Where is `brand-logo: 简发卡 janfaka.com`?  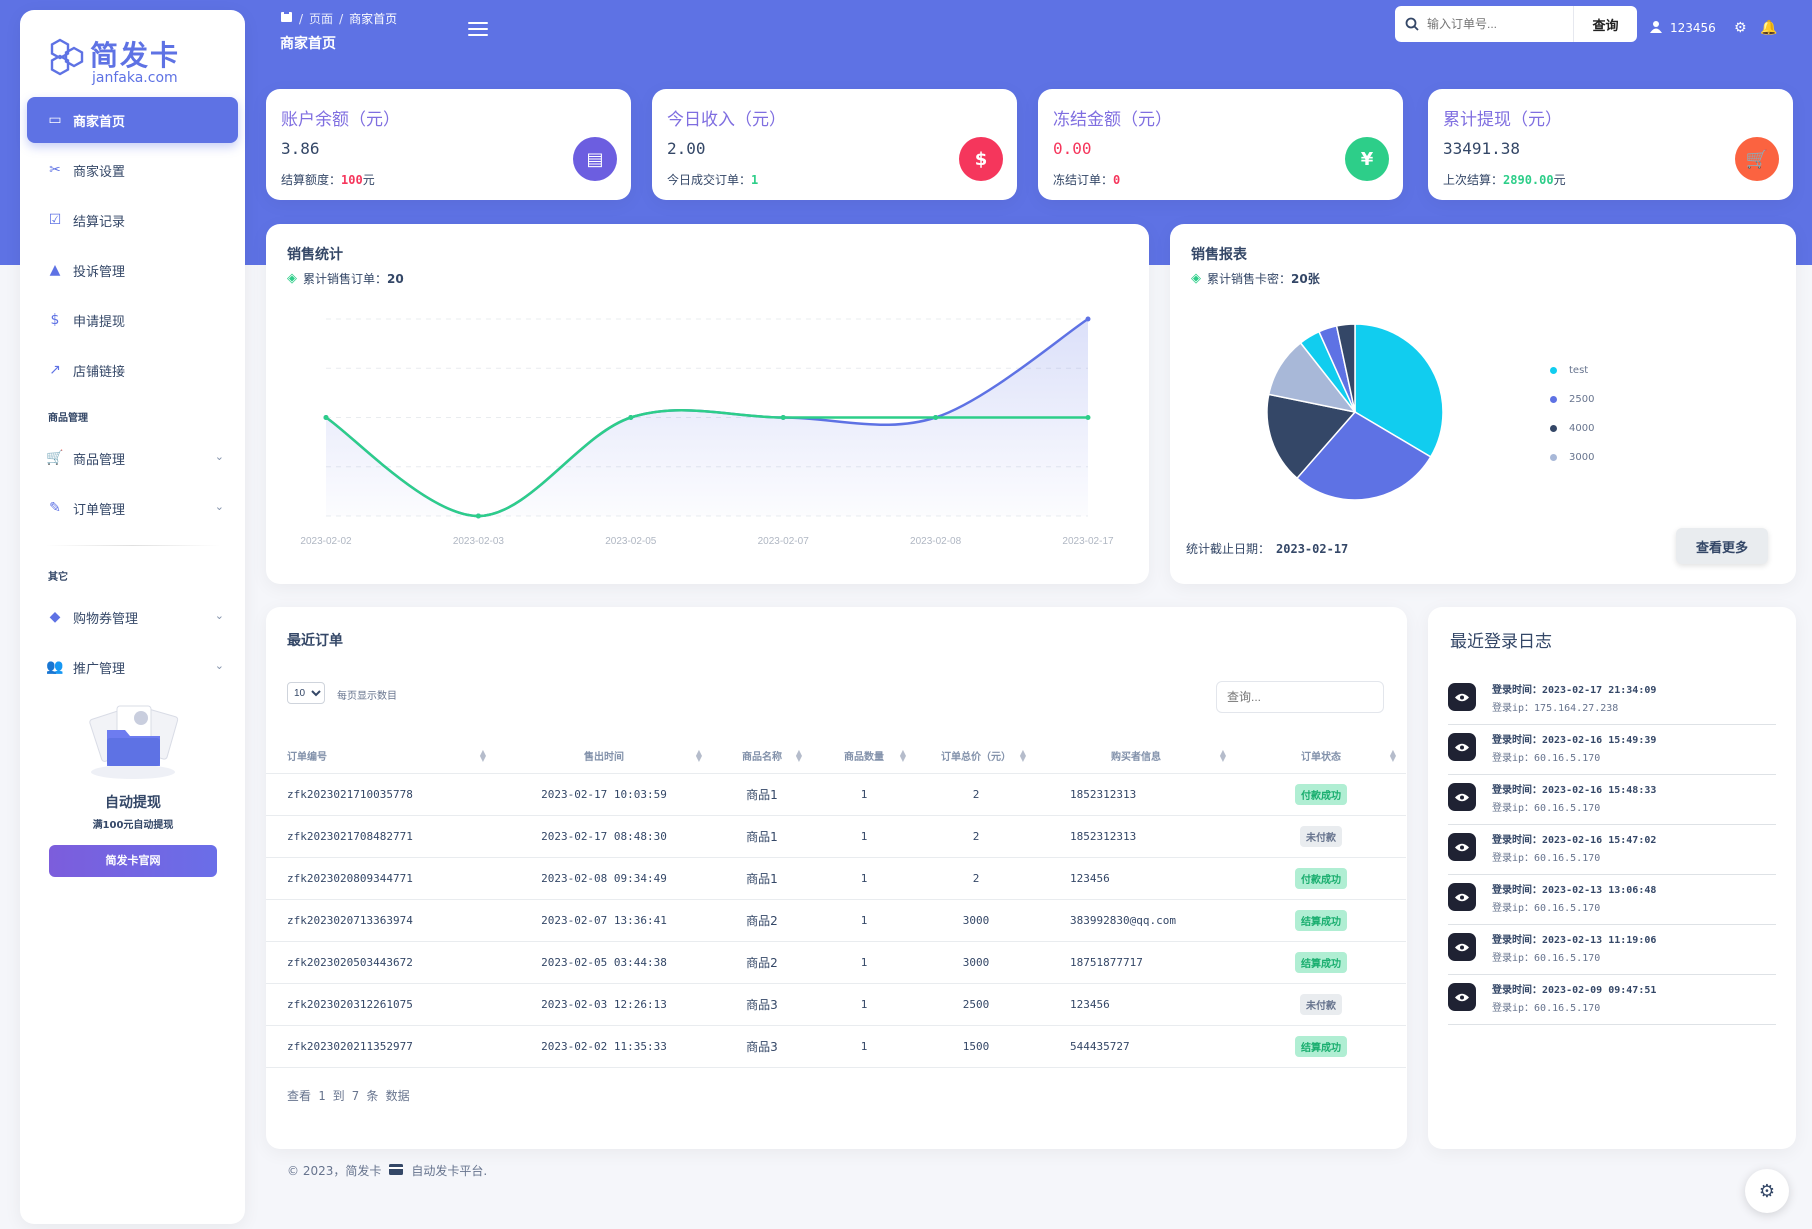 brand-logo: 简发卡 janfaka.com is located at coordinates (138, 58).